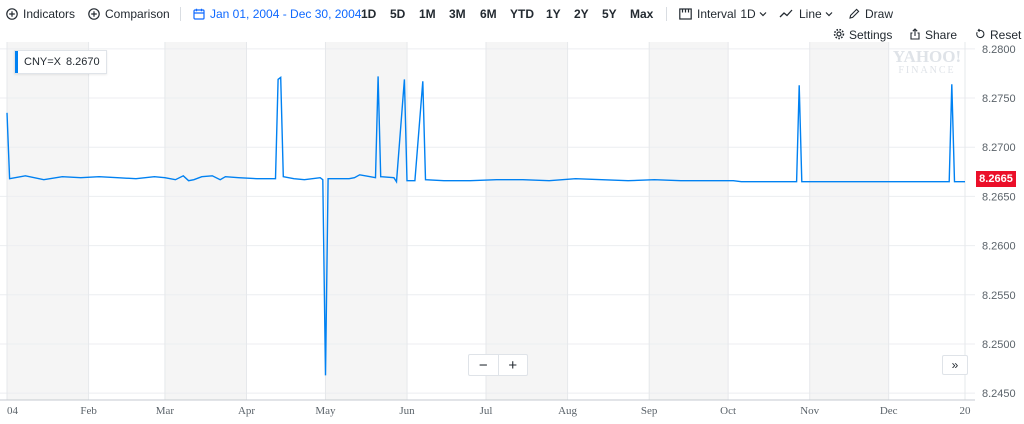 The height and width of the screenshot is (424, 1024). Describe the element at coordinates (999, 345) in the screenshot. I see `y-tick-label: 8.2500` at that location.